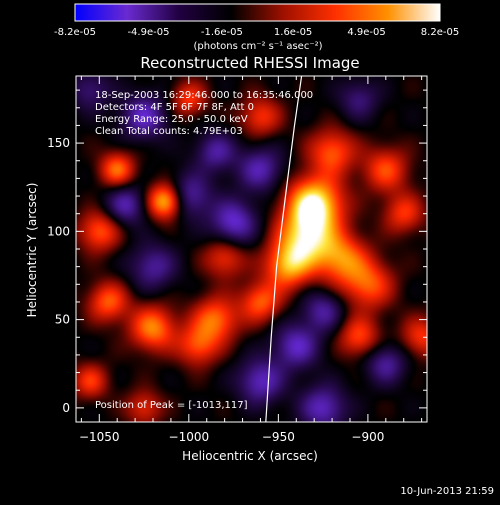 The height and width of the screenshot is (505, 500). What do you see at coordinates (293, 32) in the screenshot?
I see `colorbar-tick-label: 1.6e-05` at bounding box center [293, 32].